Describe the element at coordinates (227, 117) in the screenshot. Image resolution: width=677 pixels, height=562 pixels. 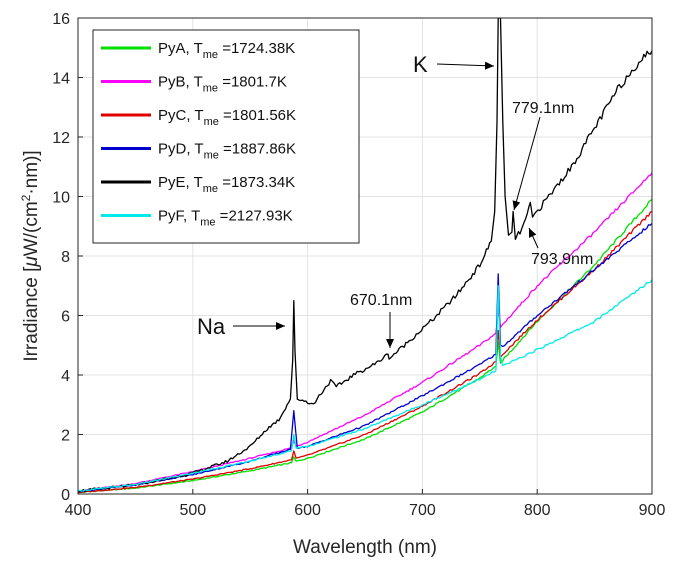
I see `legend-label-pyc: PyC, Tme =1801.56K` at that location.